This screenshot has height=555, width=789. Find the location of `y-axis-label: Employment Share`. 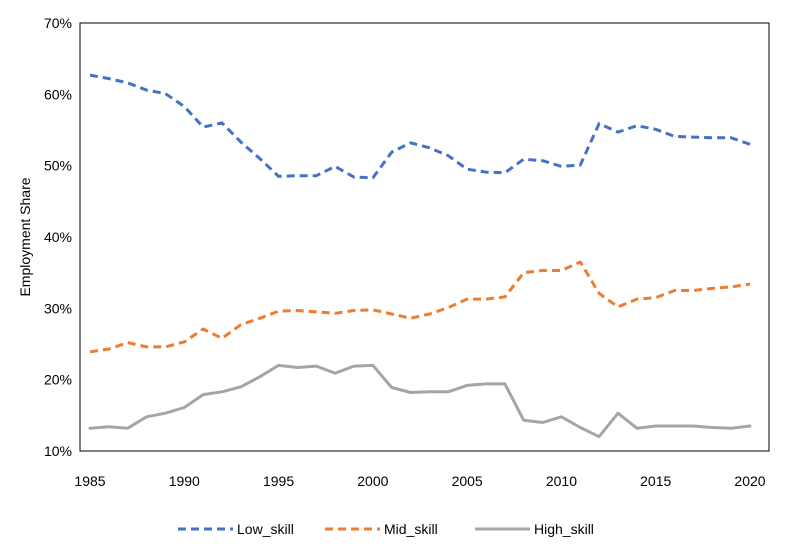

y-axis-label: Employment Share is located at coordinates (25, 236).